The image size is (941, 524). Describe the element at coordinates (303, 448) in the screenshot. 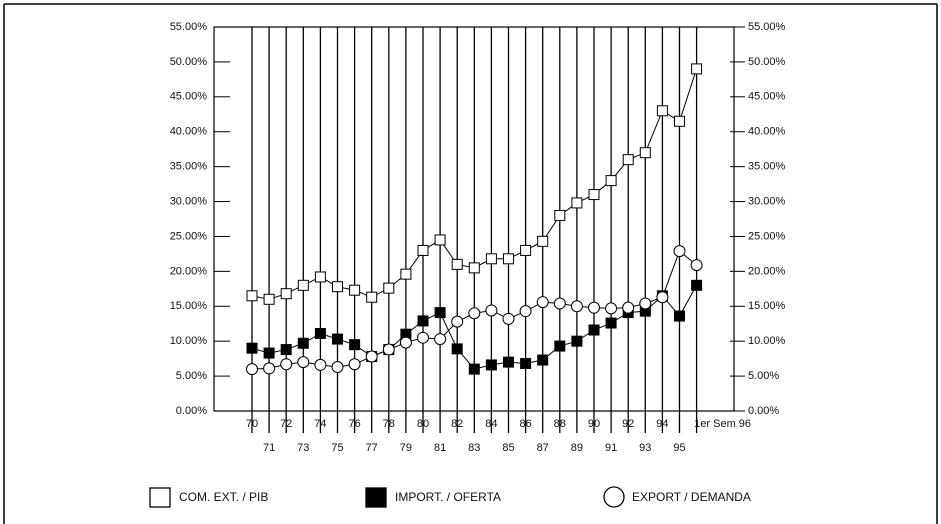

I see `x-tick-label: 73` at that location.